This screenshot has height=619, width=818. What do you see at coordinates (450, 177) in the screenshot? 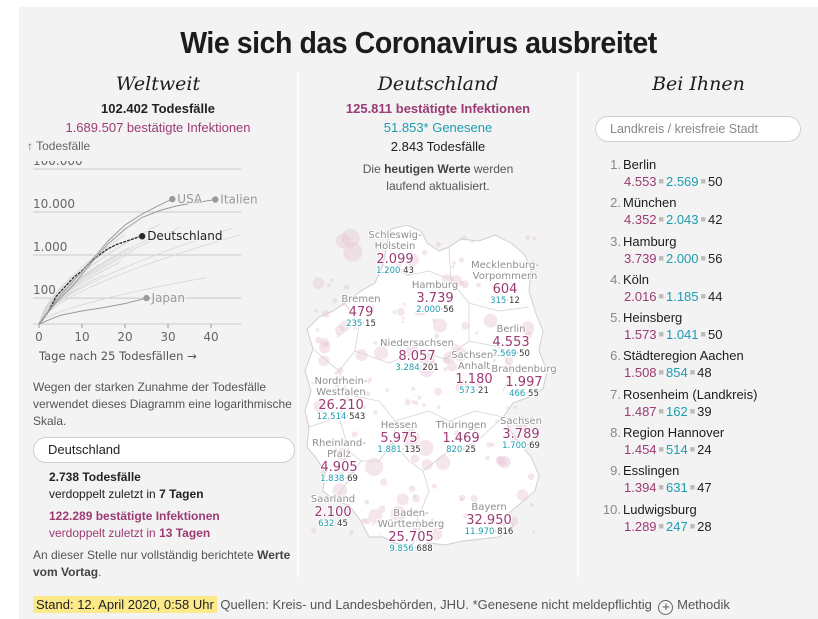
I see `update-suffix: werden laufend aktualisiert.` at bounding box center [450, 177].